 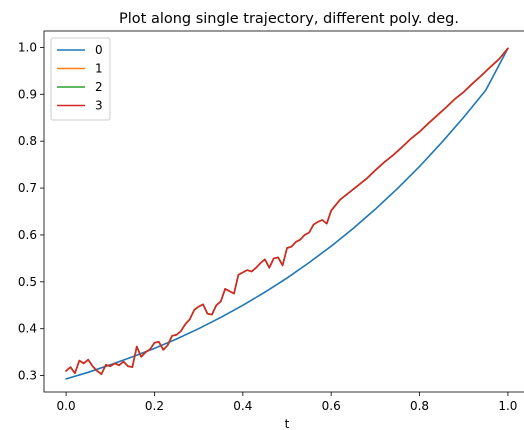 I want to click on x-tick-label: 0.4, so click(x=242, y=406).